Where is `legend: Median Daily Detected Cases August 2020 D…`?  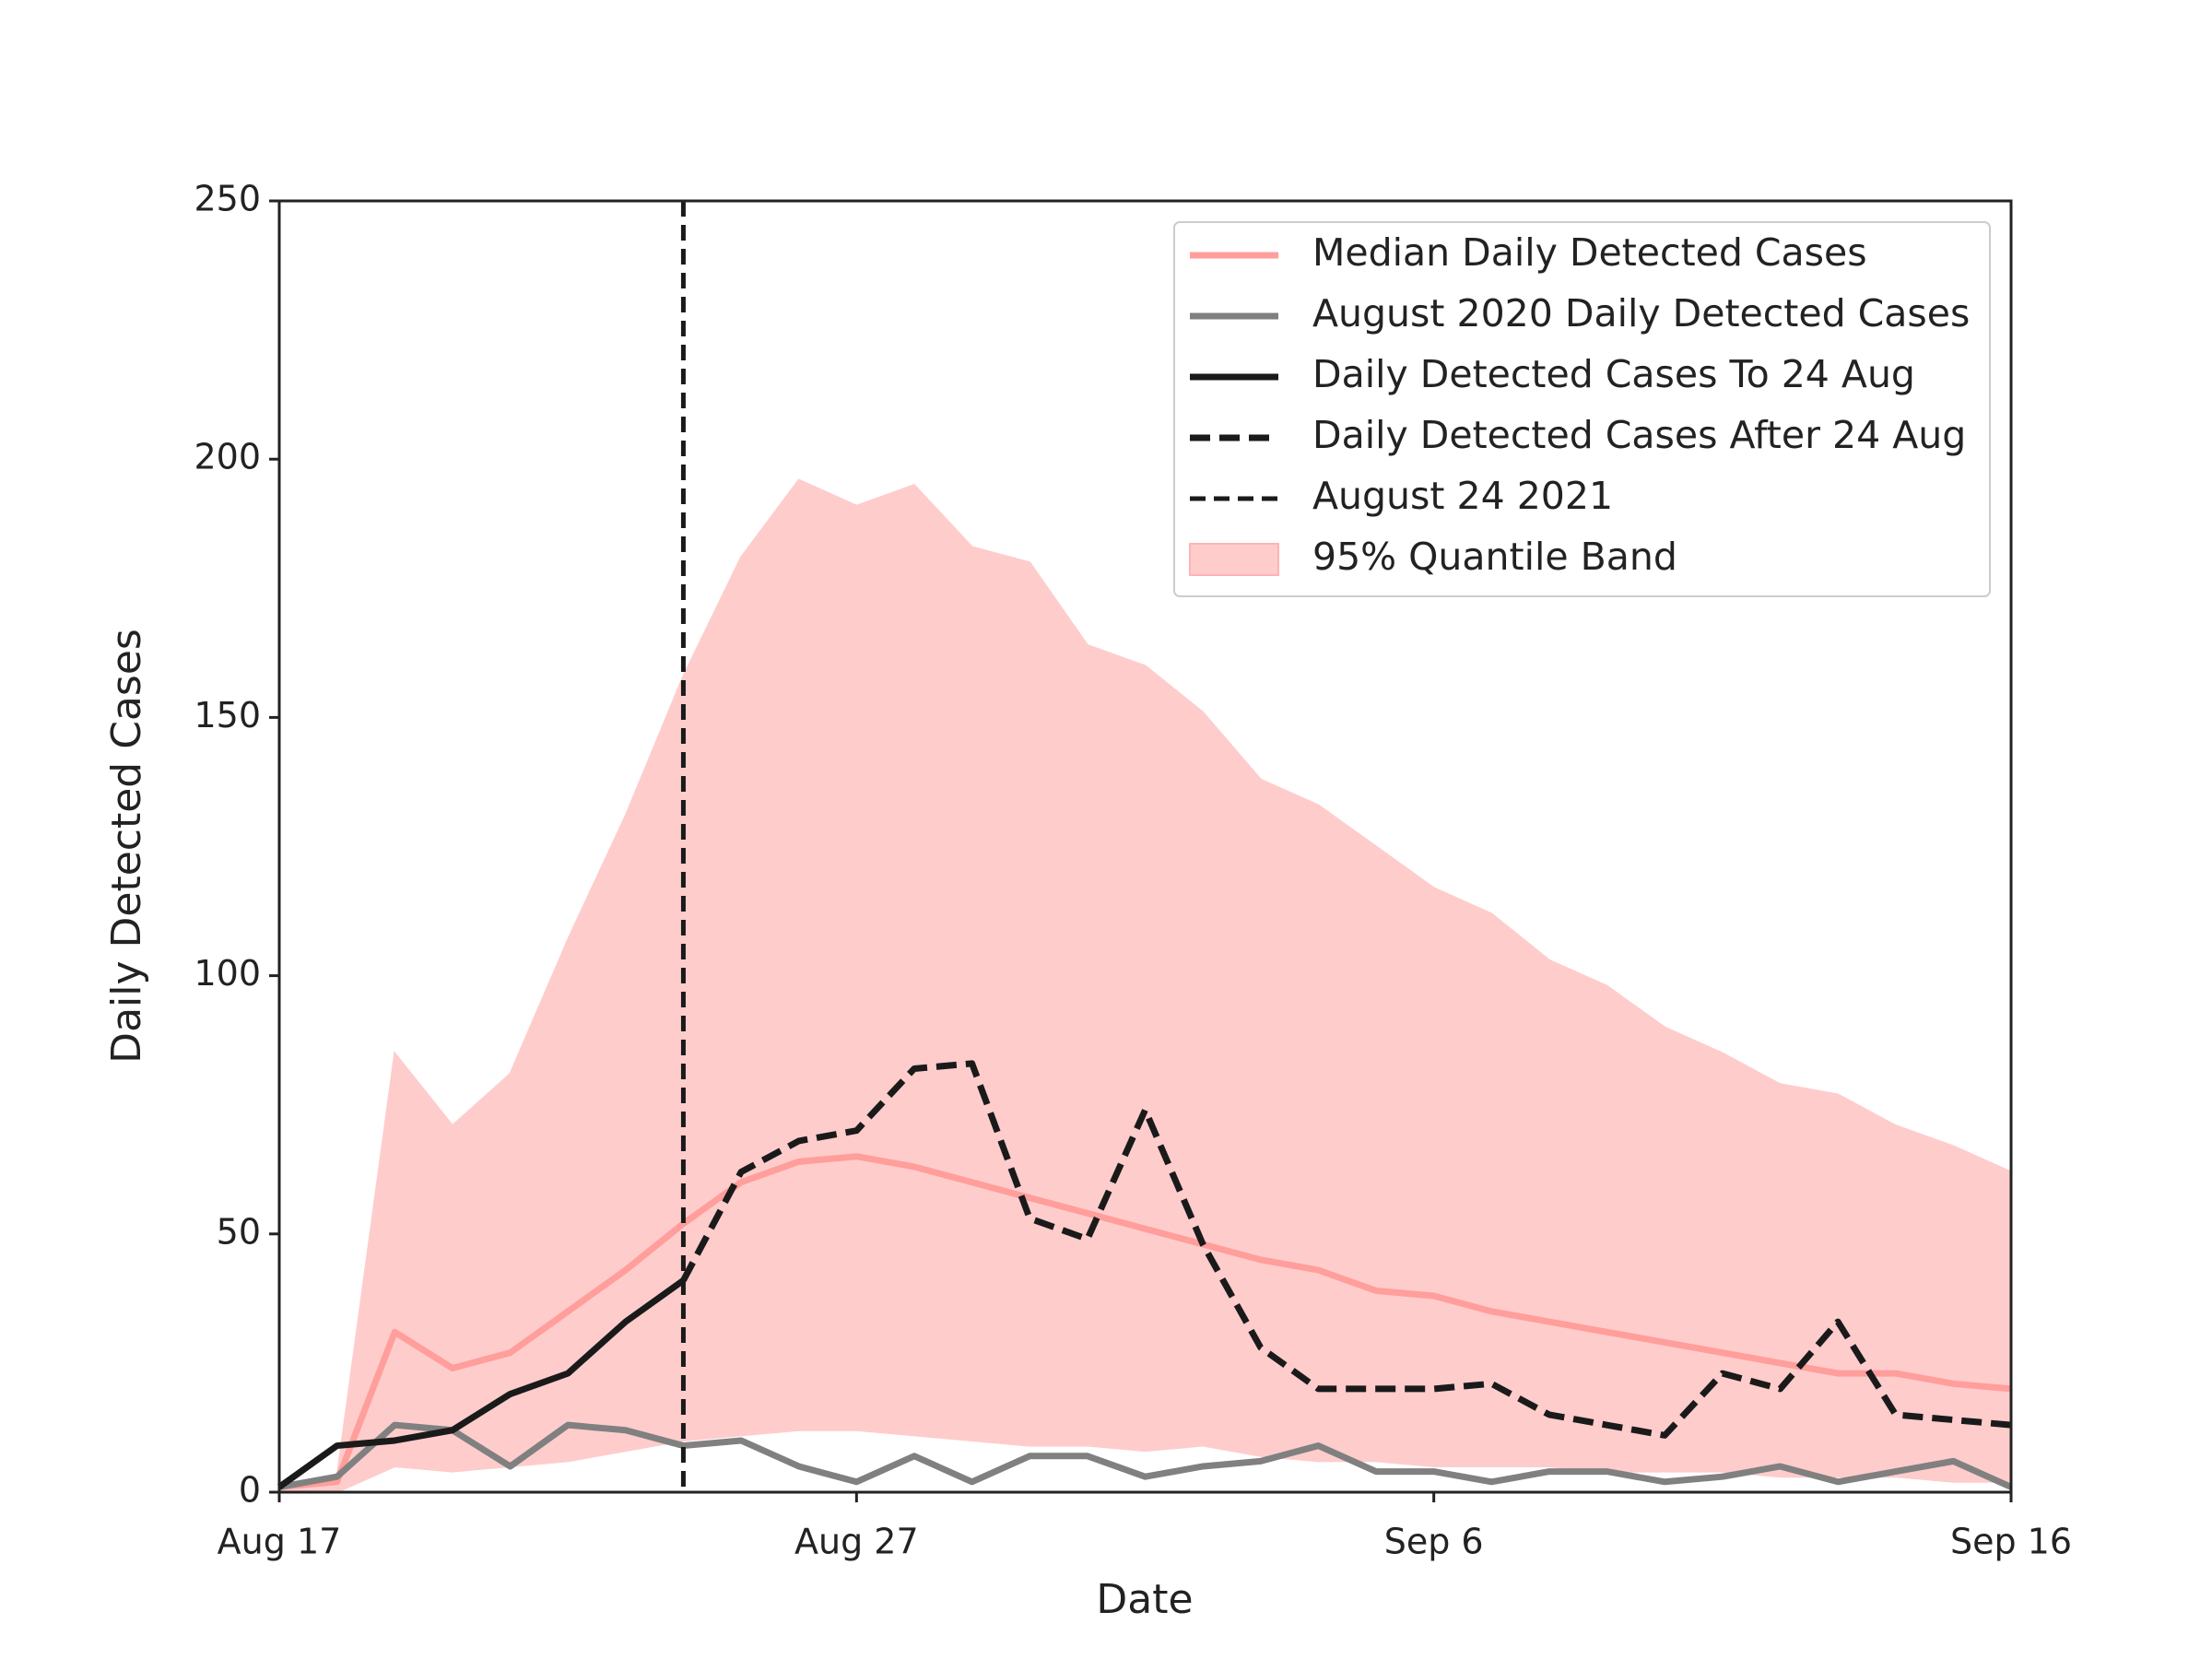 legend: Median Daily Detected Cases August 2020 D… is located at coordinates (1582, 409).